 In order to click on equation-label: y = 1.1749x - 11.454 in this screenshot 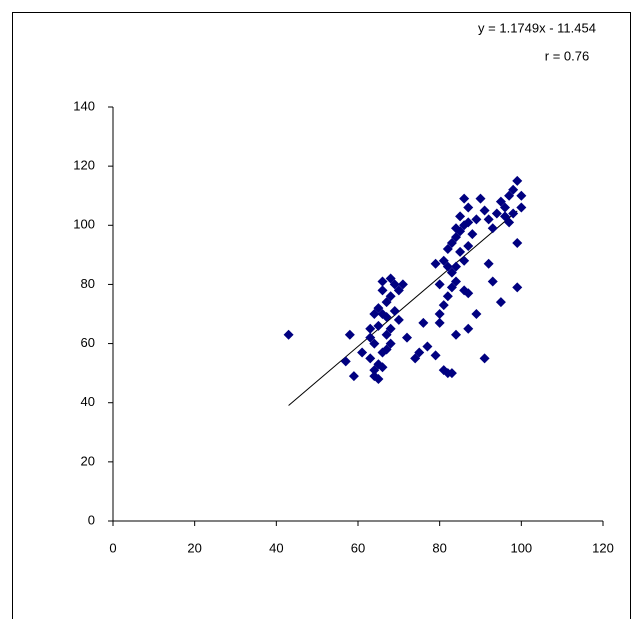, I will do `click(537, 27)`.